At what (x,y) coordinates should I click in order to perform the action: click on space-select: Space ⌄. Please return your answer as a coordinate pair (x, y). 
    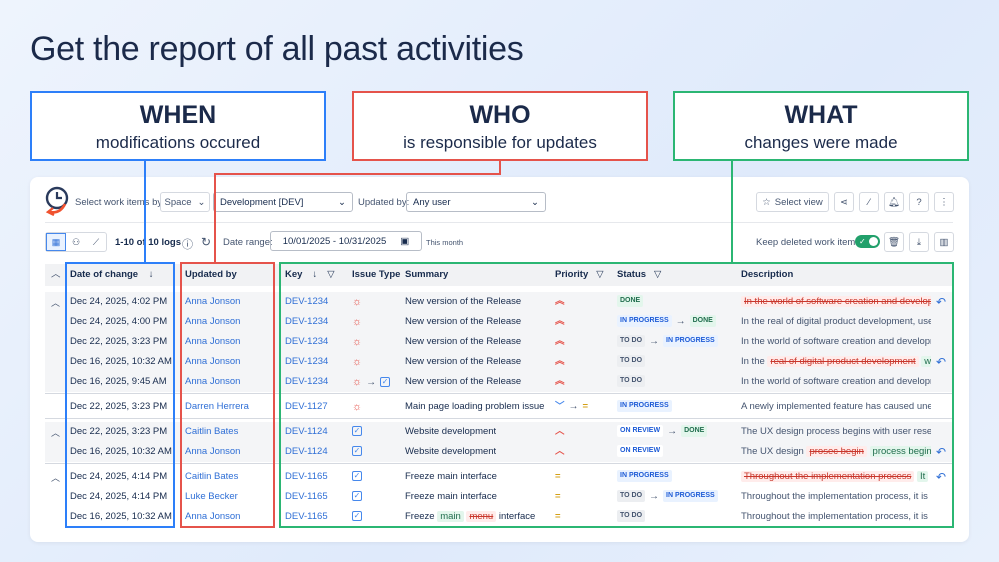
    Looking at the image, I should click on (185, 202).